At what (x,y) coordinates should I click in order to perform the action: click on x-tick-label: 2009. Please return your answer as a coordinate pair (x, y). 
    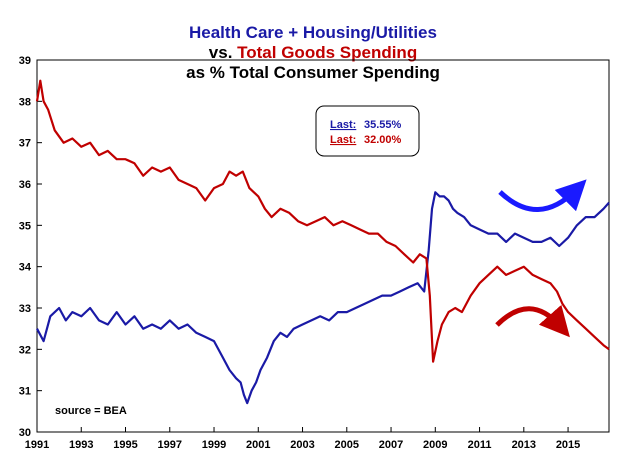
    Looking at the image, I should click on (435, 445).